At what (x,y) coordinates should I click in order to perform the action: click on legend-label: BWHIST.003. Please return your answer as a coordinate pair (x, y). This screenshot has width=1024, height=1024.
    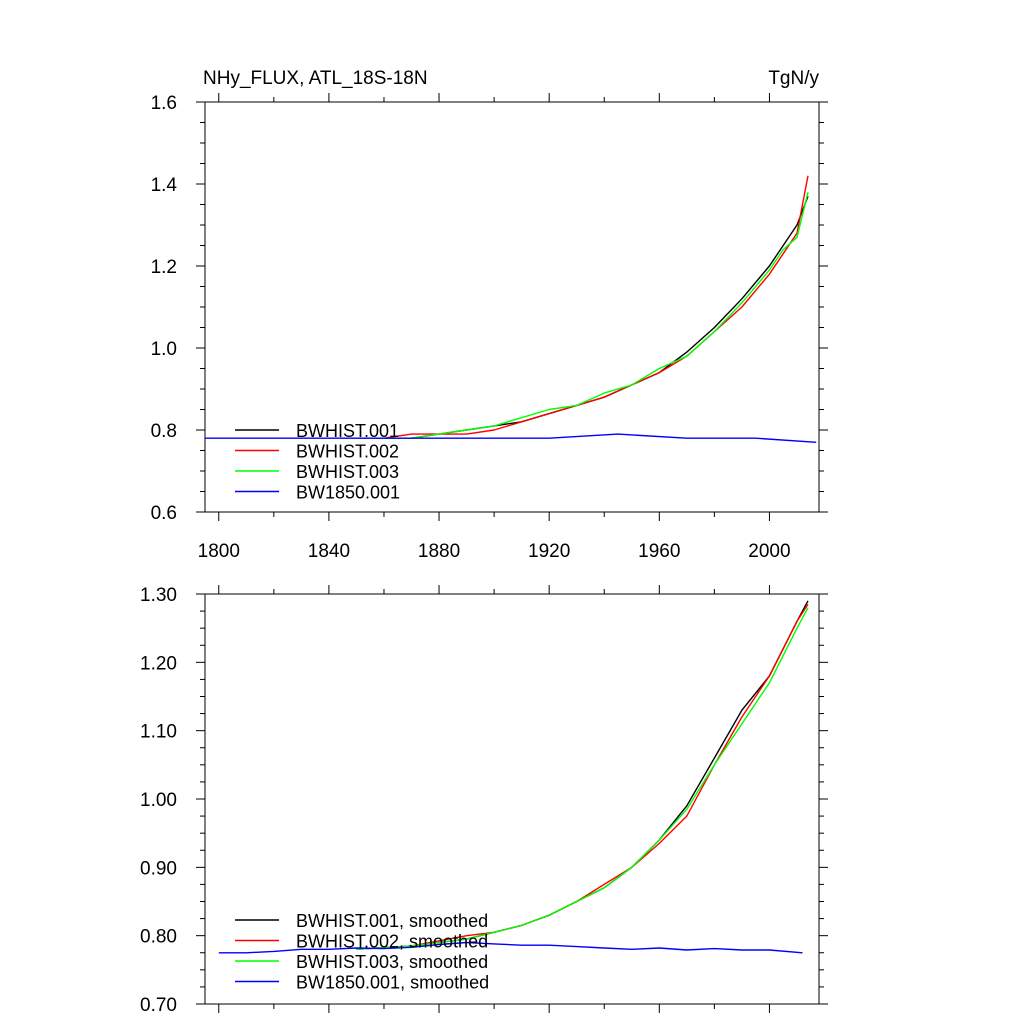
    Looking at the image, I should click on (347, 472).